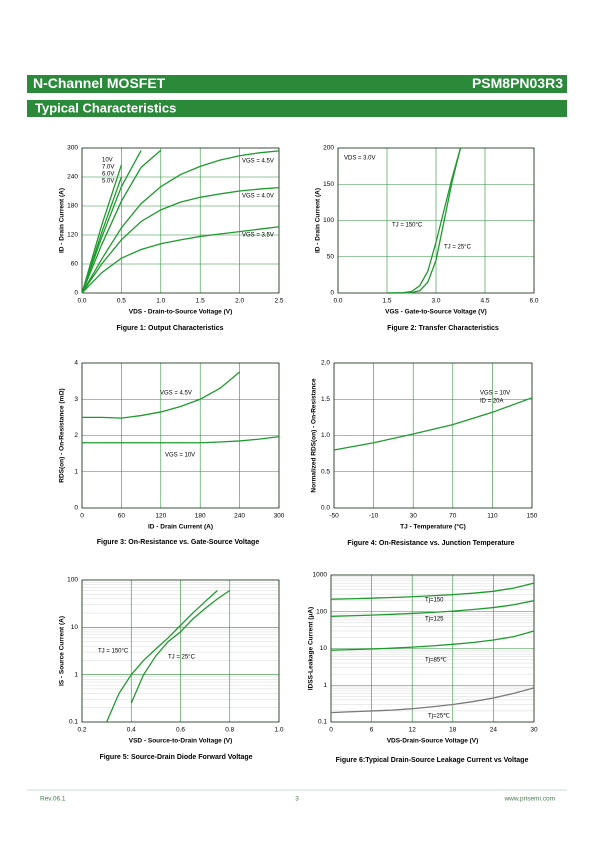 The height and width of the screenshot is (842, 595). I want to click on x-axis-label: VDS-Drain-Source Voltage (V), so click(433, 741).